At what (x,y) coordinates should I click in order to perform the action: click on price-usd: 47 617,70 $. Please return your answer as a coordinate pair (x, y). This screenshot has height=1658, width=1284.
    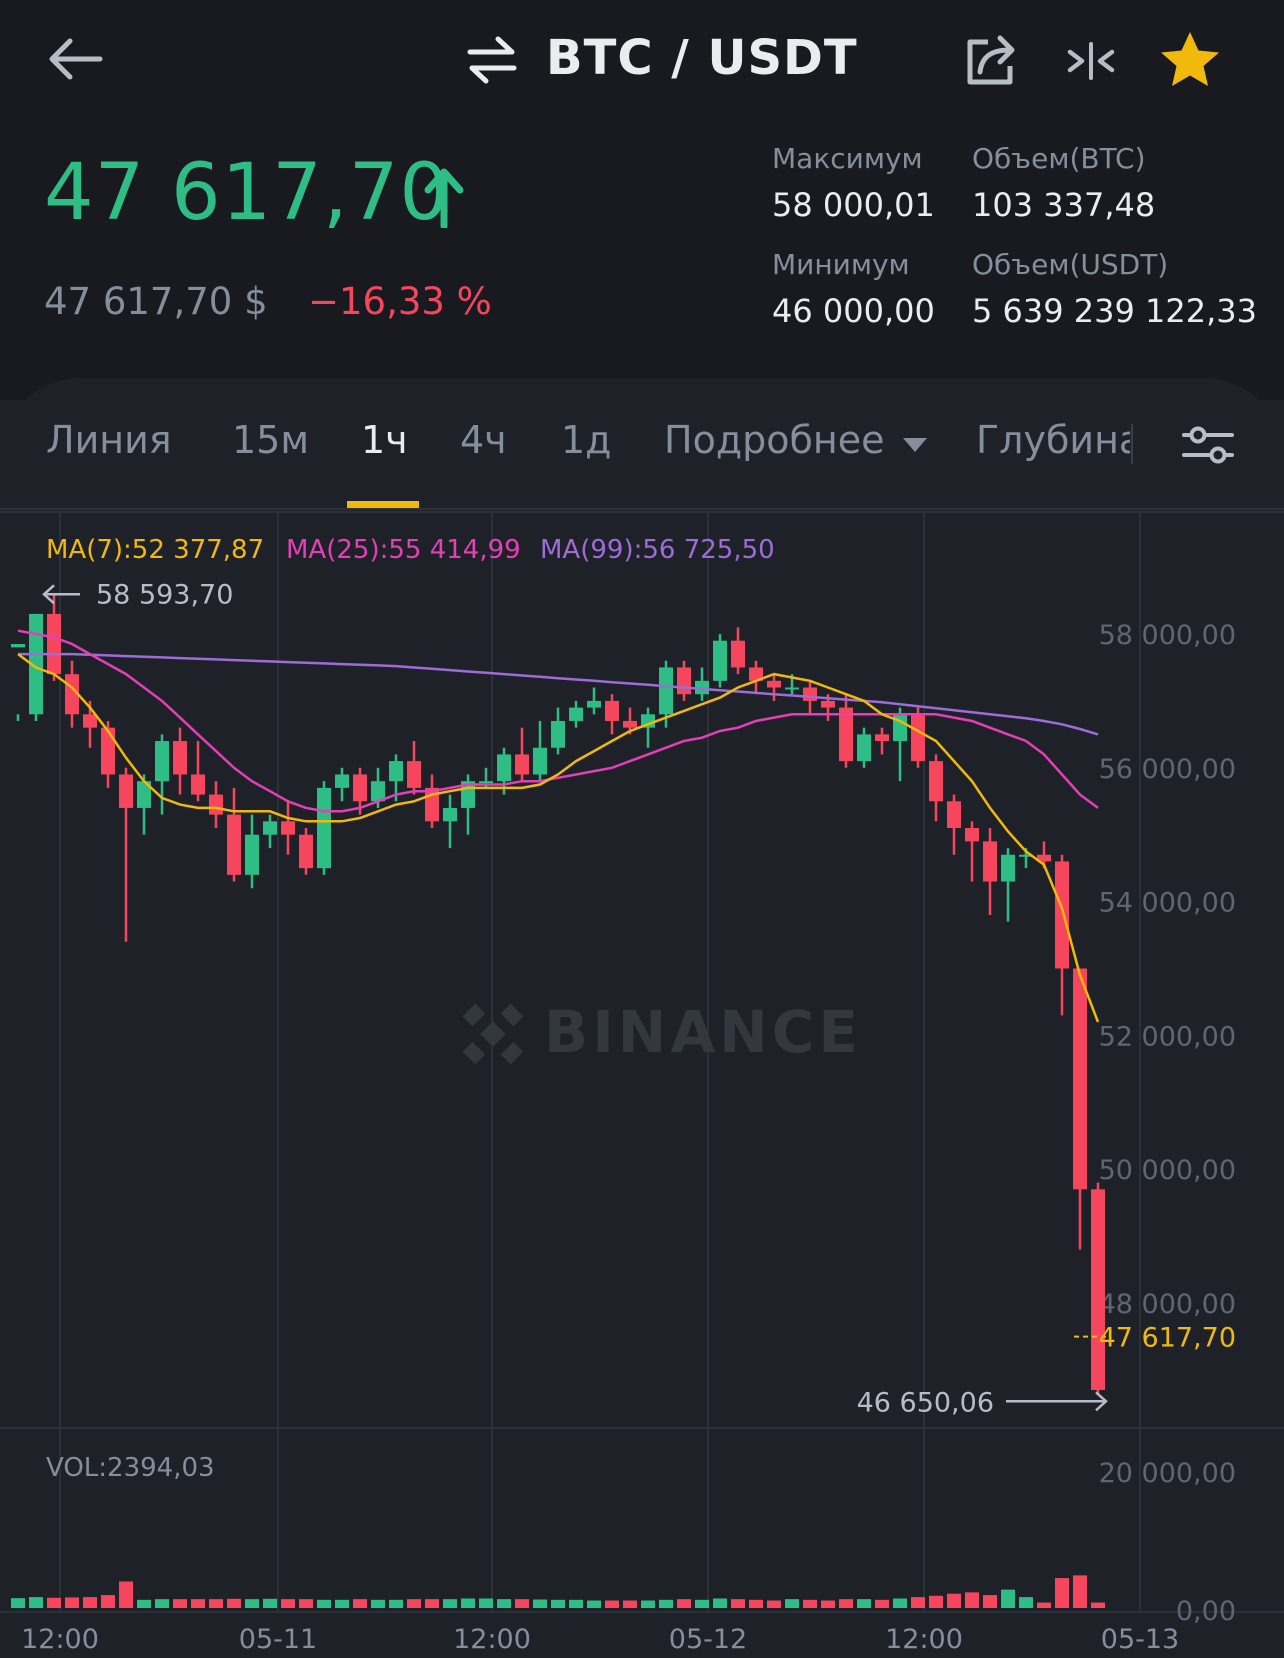
    Looking at the image, I should click on (156, 301).